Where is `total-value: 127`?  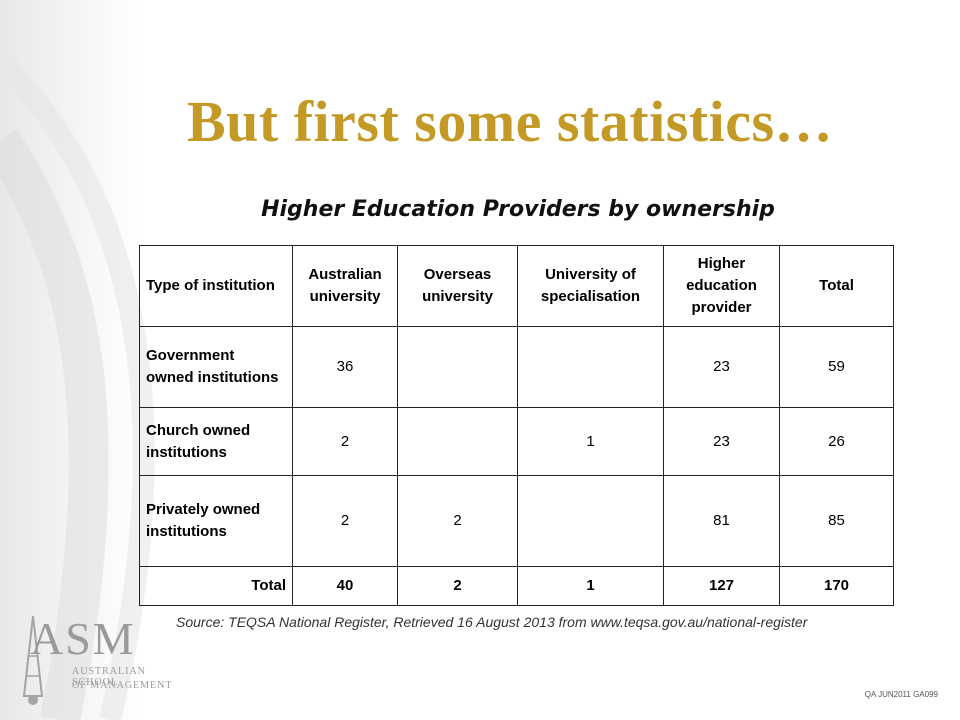 total-value: 127 is located at coordinates (721, 586).